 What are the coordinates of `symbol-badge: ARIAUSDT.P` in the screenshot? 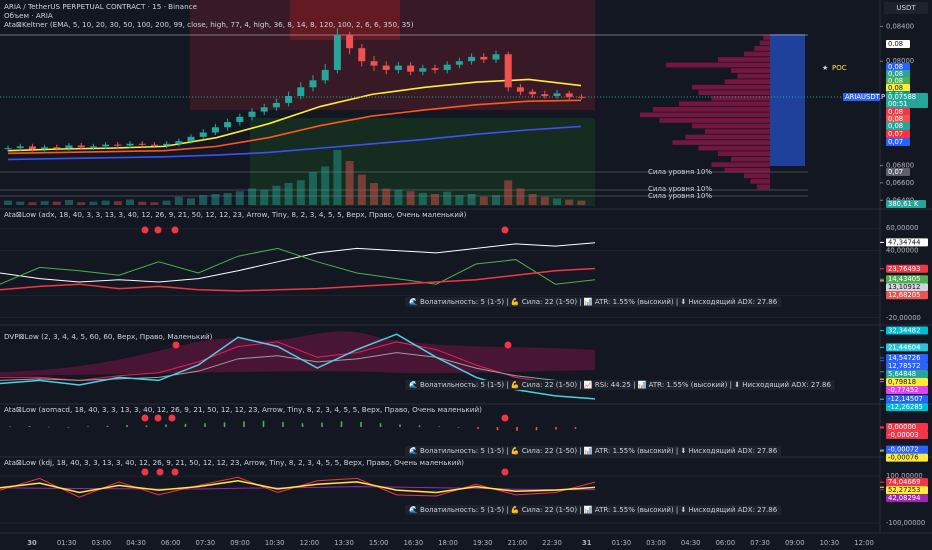 It's located at (865, 97).